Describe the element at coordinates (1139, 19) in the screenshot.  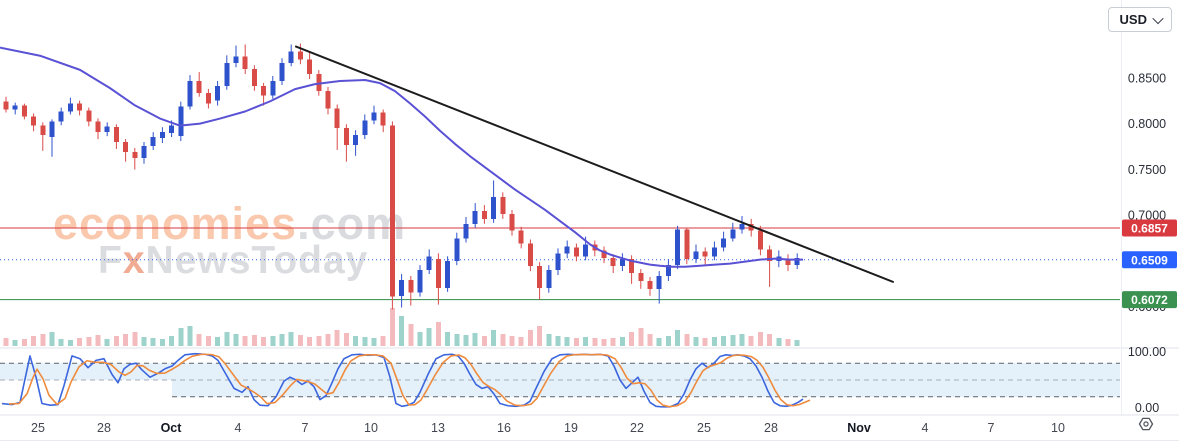
I see `currency-selector-button: USD` at that location.